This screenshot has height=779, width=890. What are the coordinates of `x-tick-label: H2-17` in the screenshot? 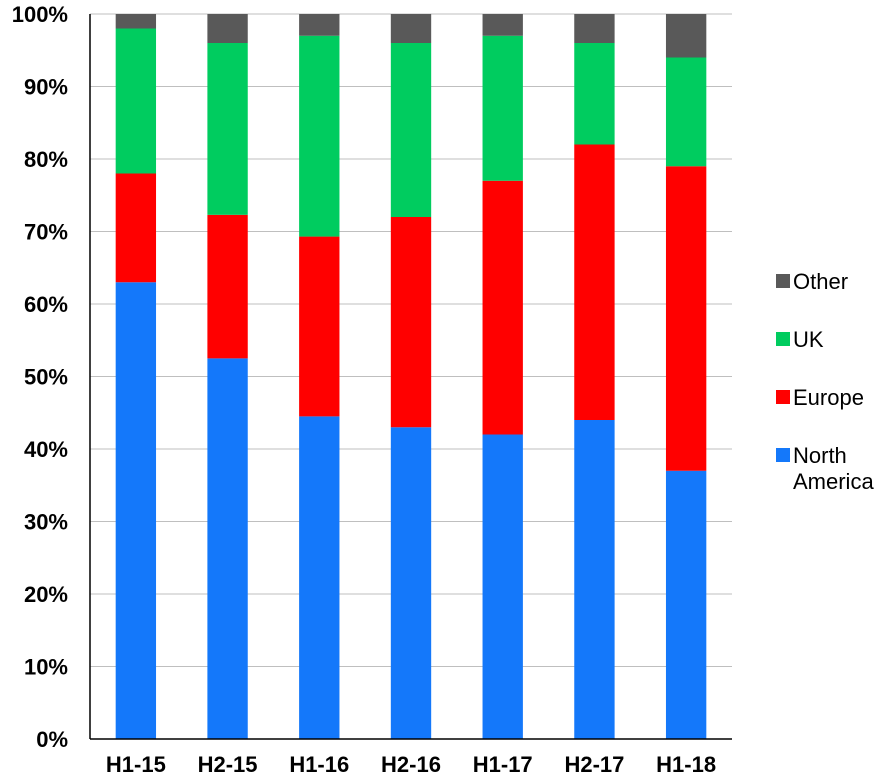 It's located at (594, 764).